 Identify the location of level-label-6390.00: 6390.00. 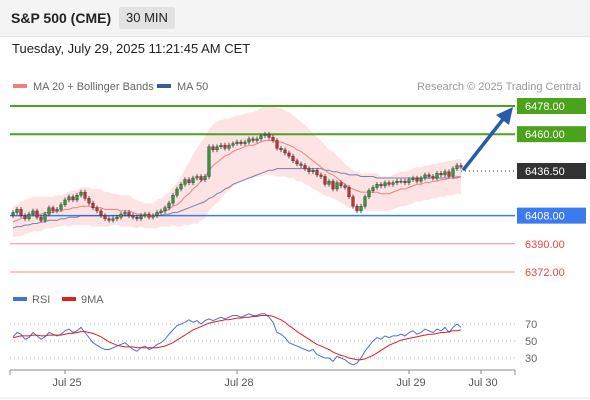
(545, 245).